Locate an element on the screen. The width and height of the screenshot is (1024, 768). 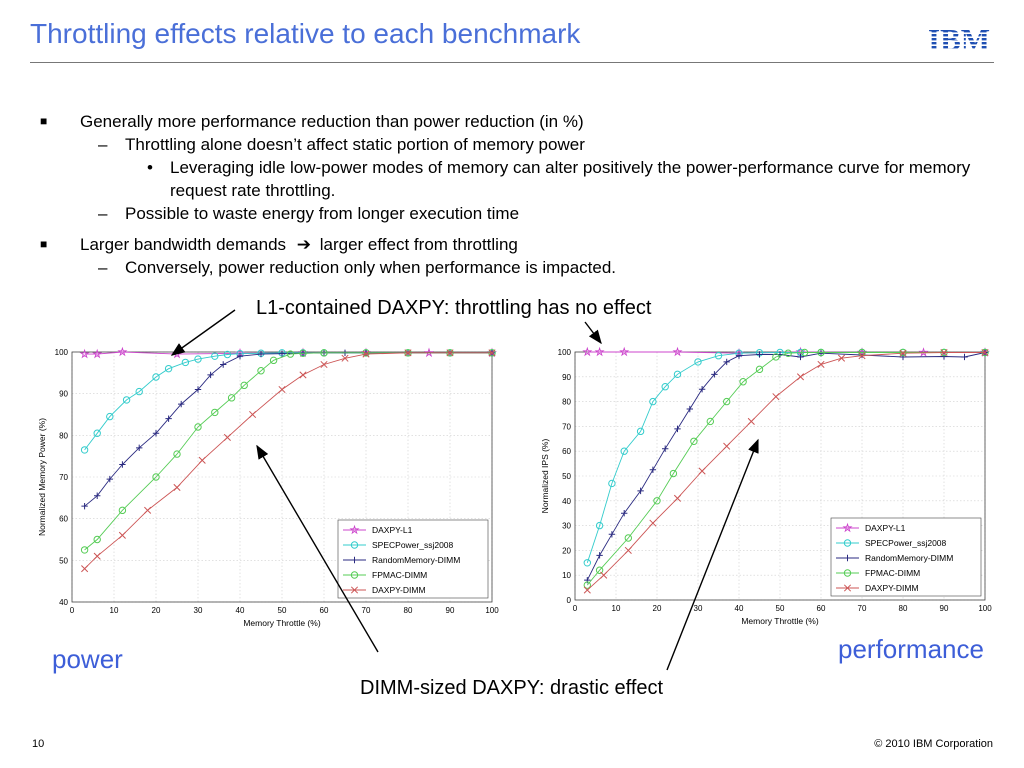
legend-label: DAXPY-DIMM is located at coordinates (399, 590).